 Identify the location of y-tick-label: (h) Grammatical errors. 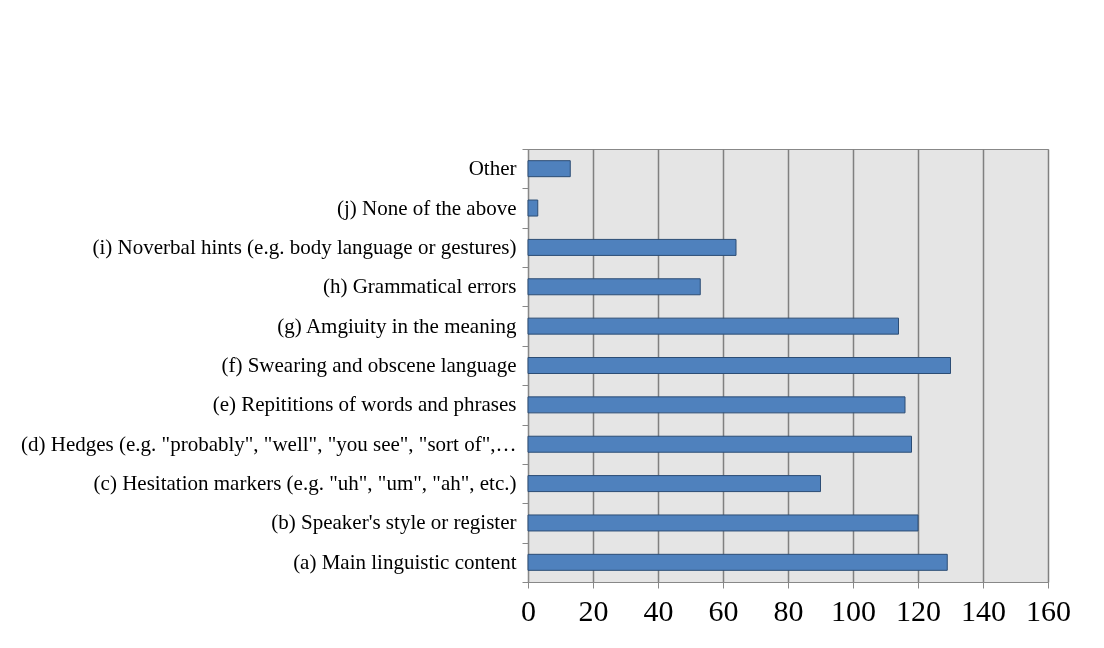
(419, 286).